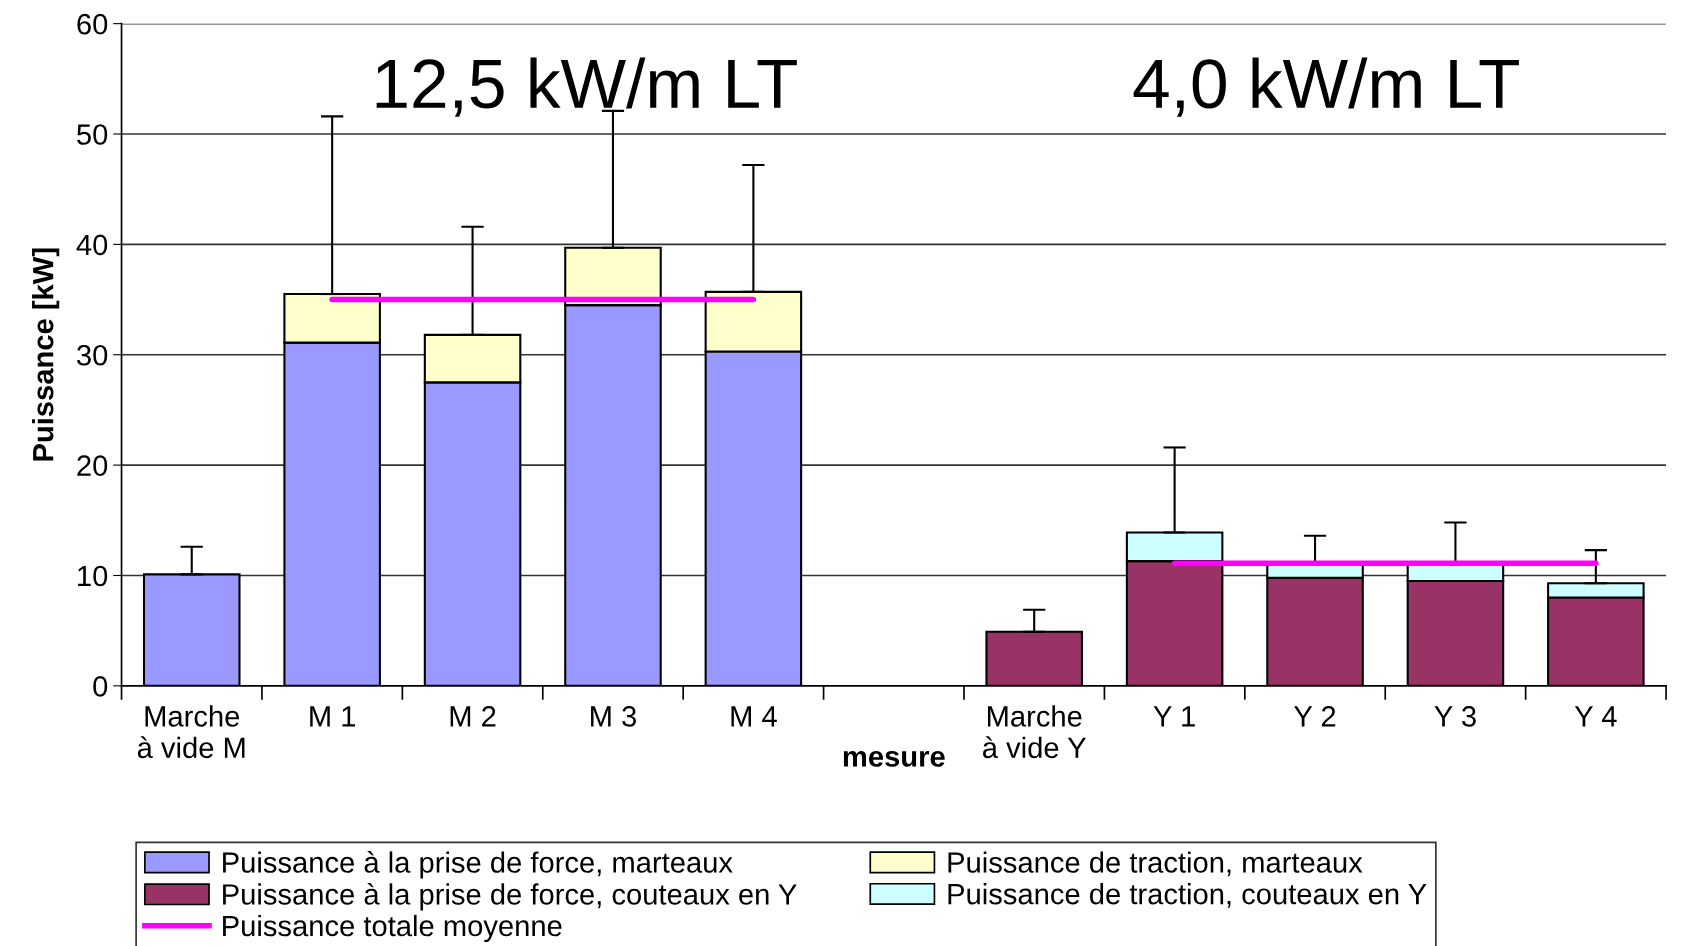 Image resolution: width=1688 pixels, height=946 pixels. I want to click on y-tick-label: 30, so click(92, 355).